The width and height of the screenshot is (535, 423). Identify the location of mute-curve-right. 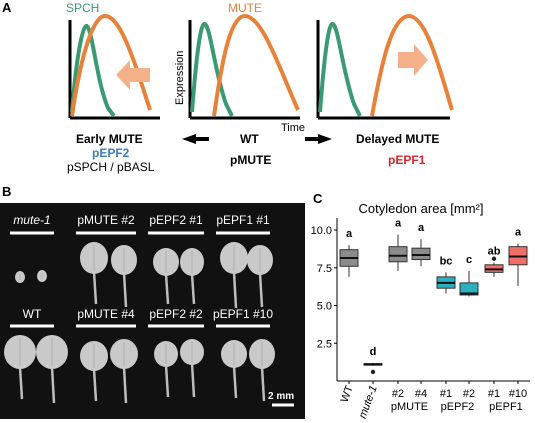
(412, 65).